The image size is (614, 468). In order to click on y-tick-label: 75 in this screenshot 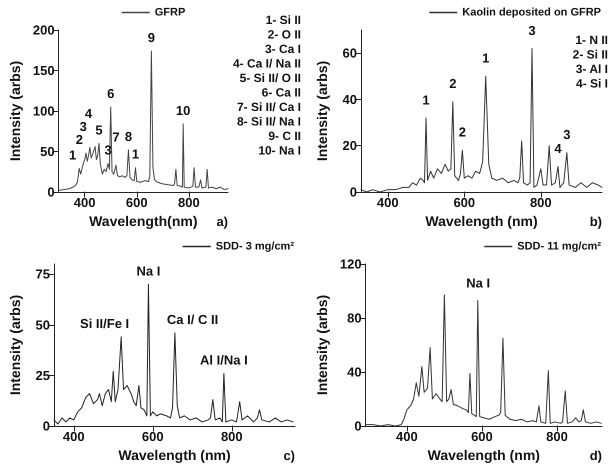, I will do `click(43, 274)`.